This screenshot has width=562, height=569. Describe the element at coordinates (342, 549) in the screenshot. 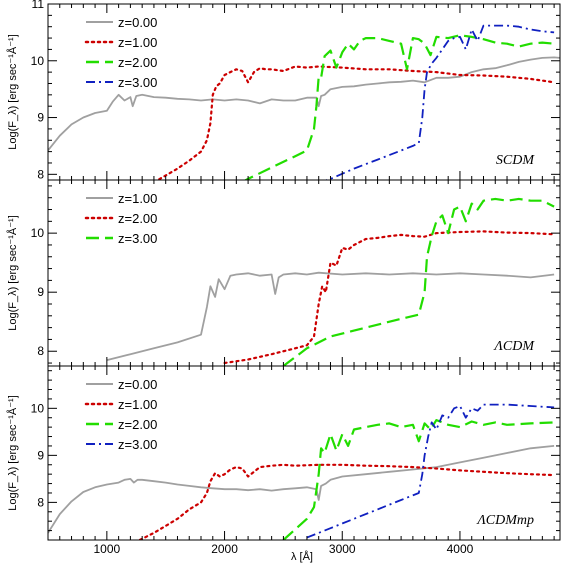

I see `x-tick-label: 3000` at that location.